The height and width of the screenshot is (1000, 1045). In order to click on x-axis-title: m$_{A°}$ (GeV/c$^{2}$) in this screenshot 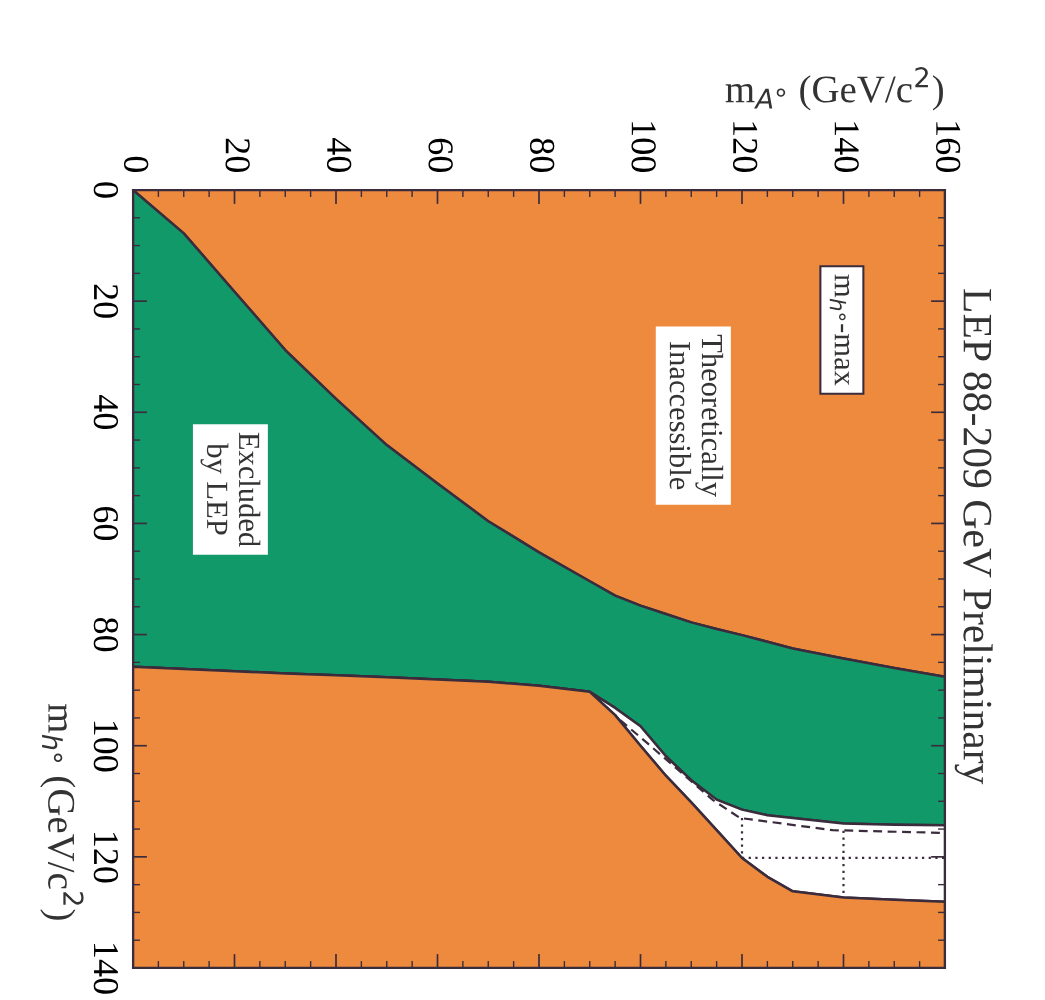, I will do `click(834, 89)`.